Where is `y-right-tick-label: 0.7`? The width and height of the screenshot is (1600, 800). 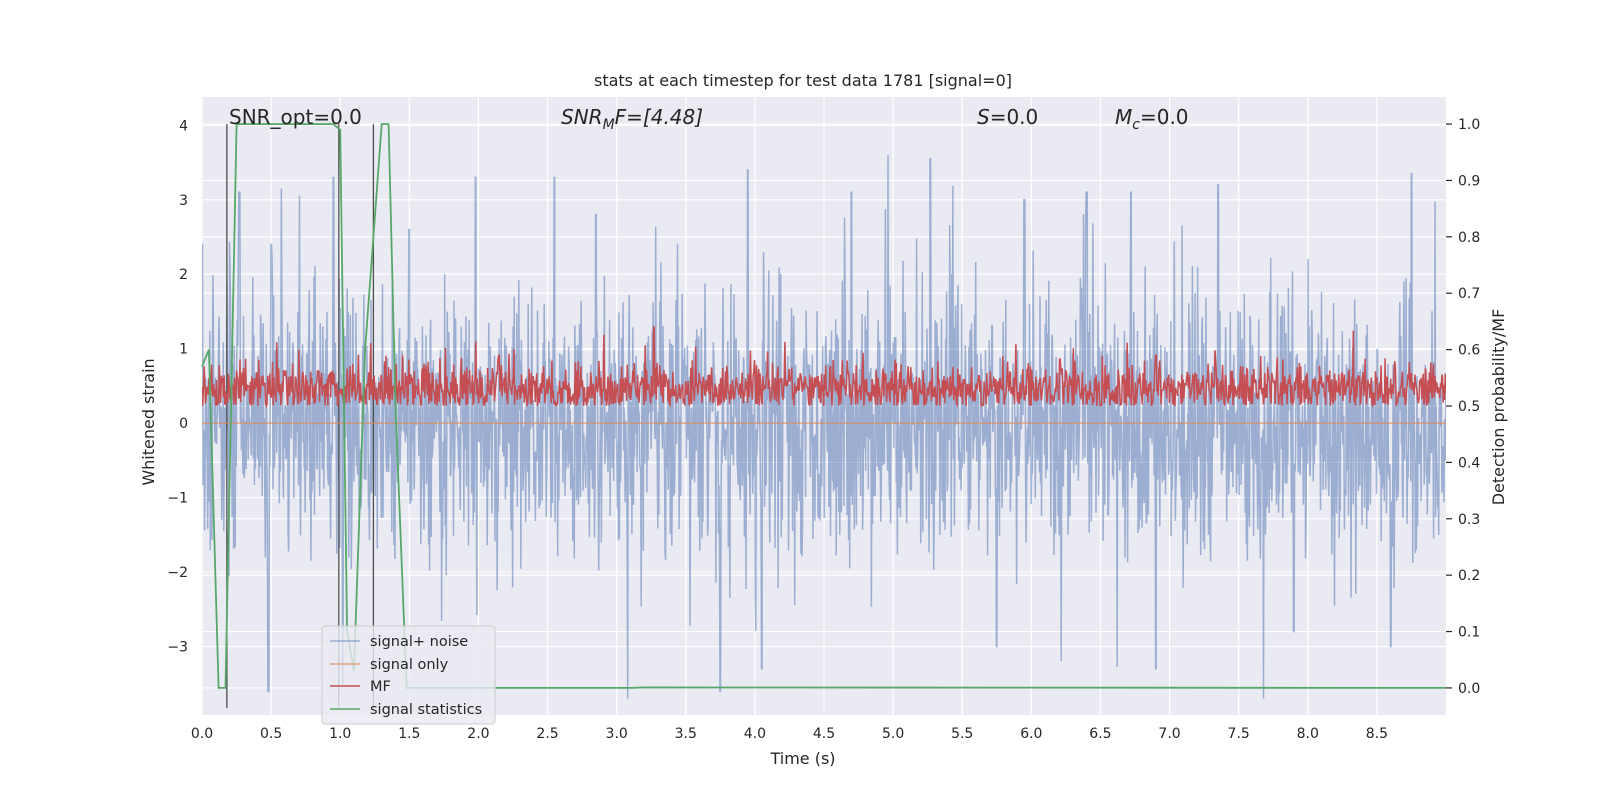
y-right-tick-label: 0.7 is located at coordinates (1469, 294).